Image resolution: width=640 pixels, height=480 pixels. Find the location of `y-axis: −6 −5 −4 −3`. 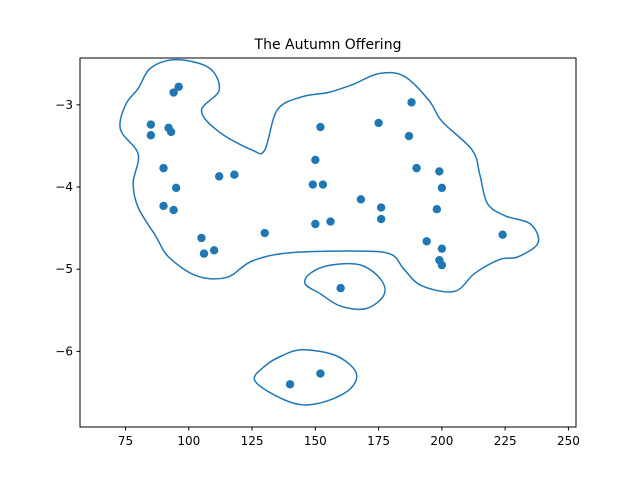

y-axis: −6 −5 −4 −3 is located at coordinates (67, 228).